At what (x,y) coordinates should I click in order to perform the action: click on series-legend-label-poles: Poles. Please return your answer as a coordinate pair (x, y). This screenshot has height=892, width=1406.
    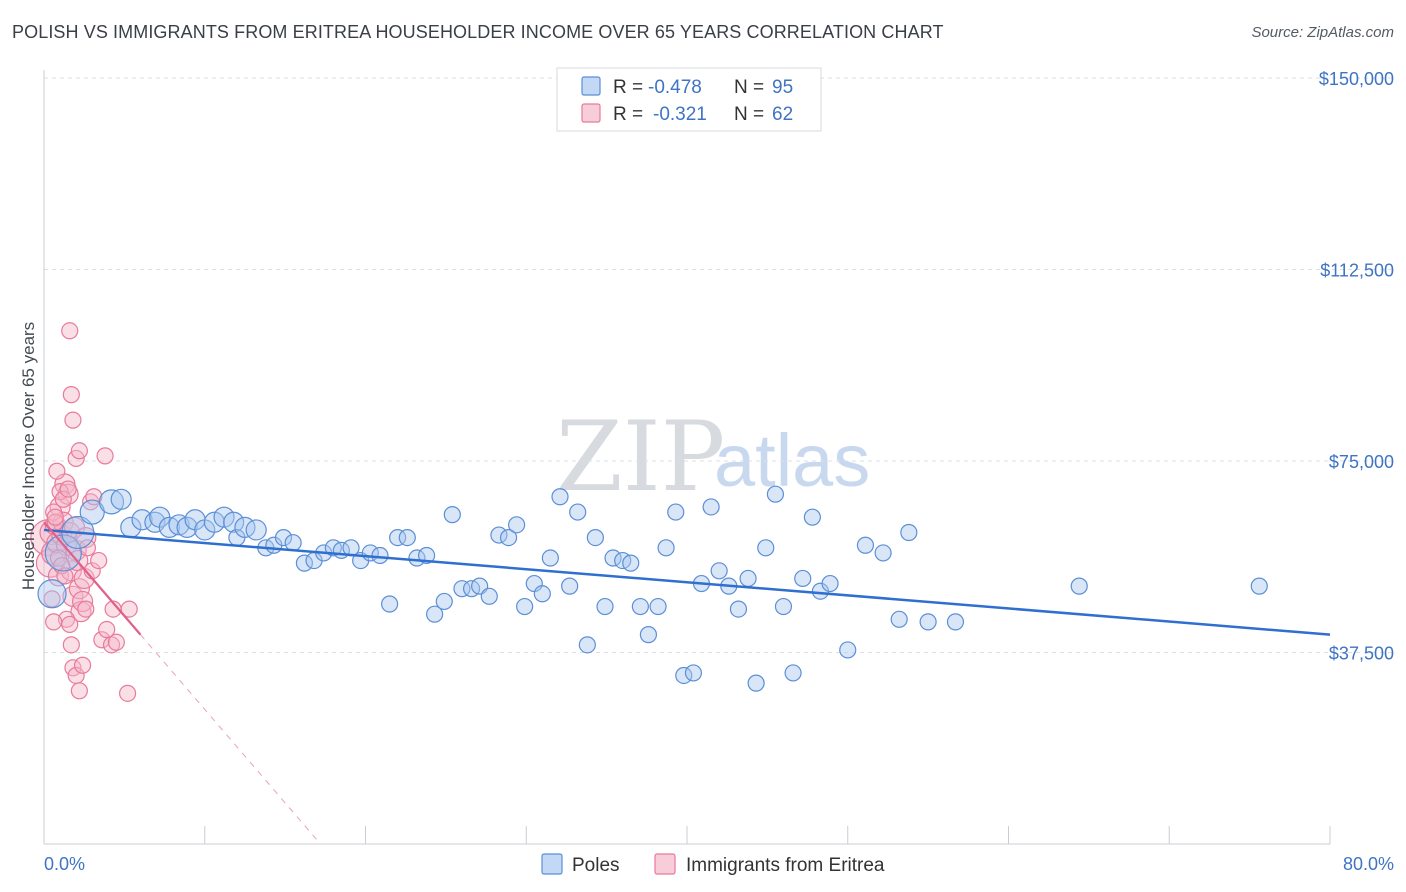
    Looking at the image, I should click on (596, 865).